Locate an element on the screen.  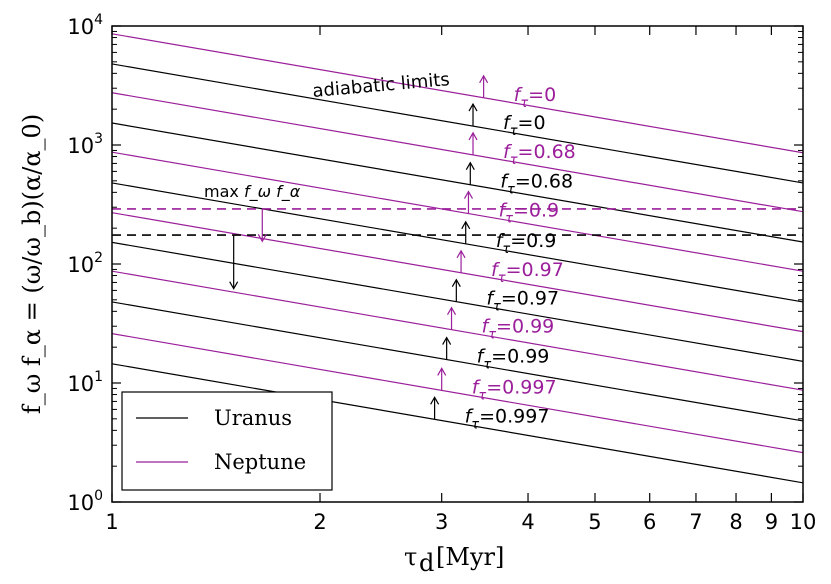
x-tick-label-5: 5 is located at coordinates (594, 522).